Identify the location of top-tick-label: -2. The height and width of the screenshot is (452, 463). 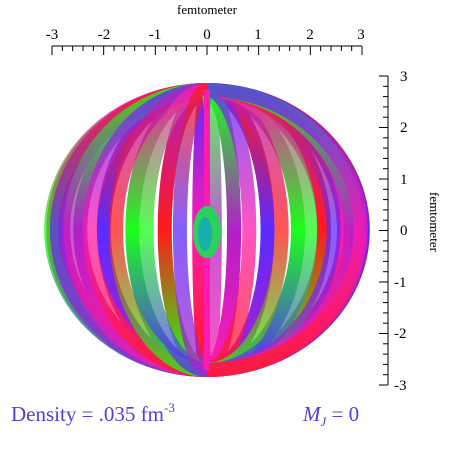
(104, 35).